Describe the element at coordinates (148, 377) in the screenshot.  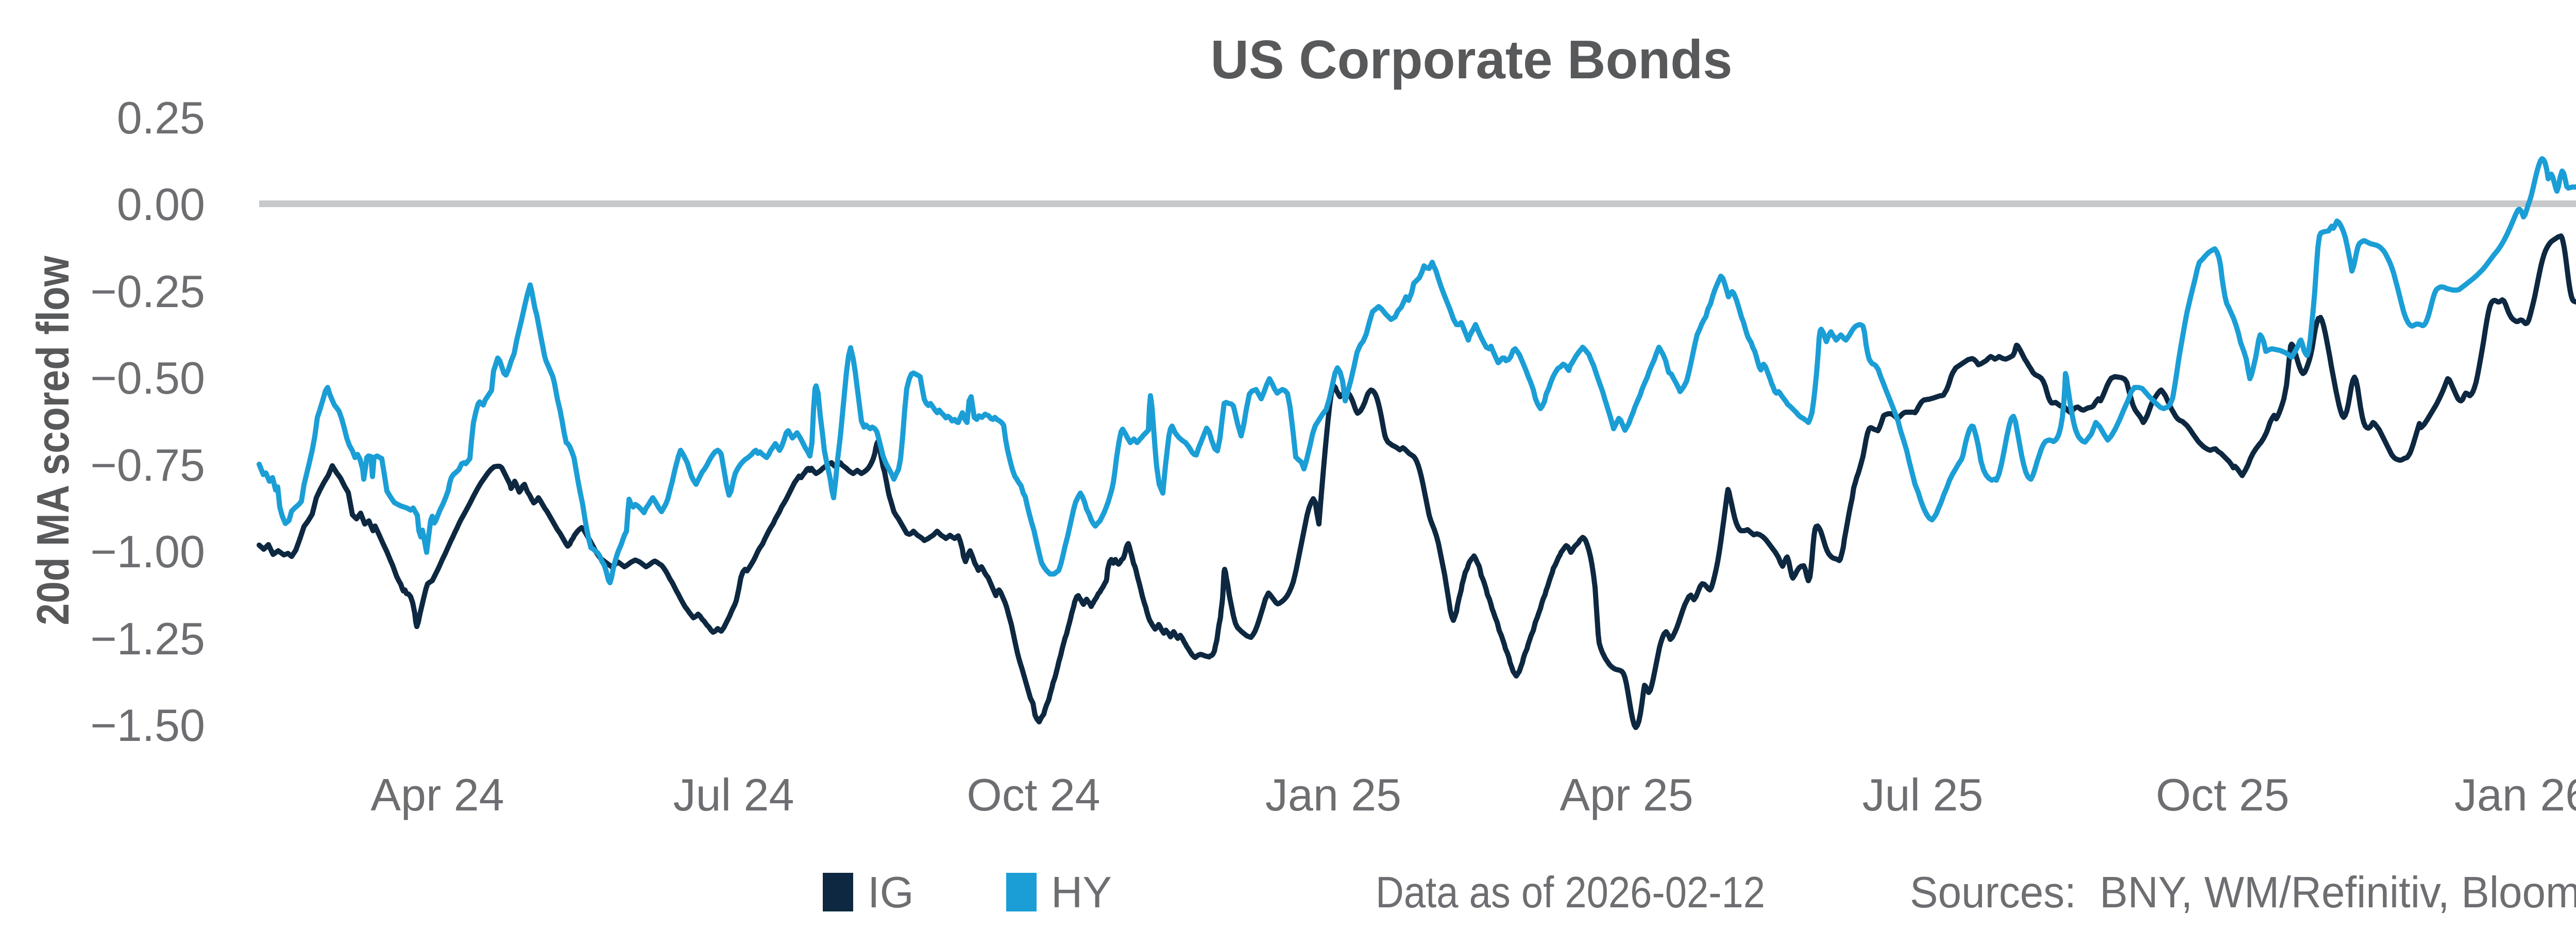
I see `svg-text: −0.50` at that location.